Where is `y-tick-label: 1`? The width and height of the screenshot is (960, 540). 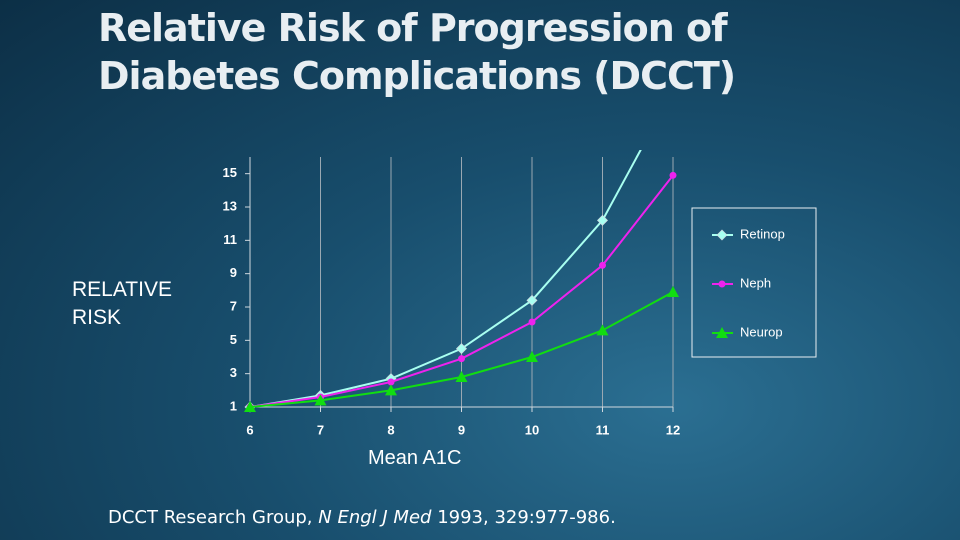 y-tick-label: 1 is located at coordinates (233, 405).